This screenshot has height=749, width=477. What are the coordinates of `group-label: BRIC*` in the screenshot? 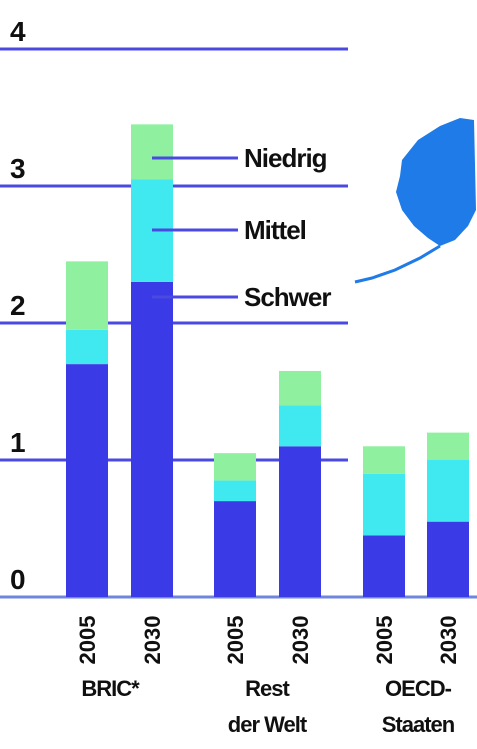 It's located at (110, 688).